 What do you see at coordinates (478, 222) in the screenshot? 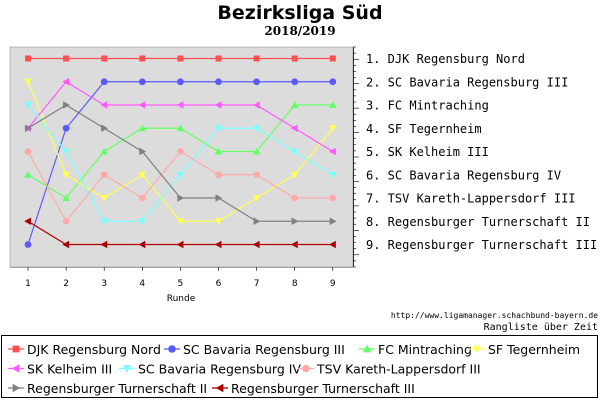
I see `rank-label: 8. Regensburger Turnerschaft II` at bounding box center [478, 222].